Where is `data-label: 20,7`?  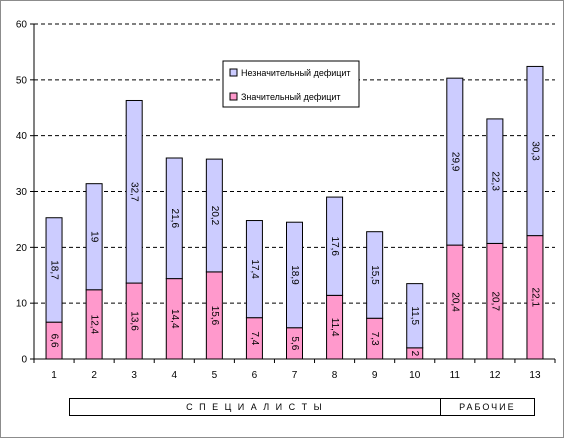 data-label: 20,7 is located at coordinates (494, 301).